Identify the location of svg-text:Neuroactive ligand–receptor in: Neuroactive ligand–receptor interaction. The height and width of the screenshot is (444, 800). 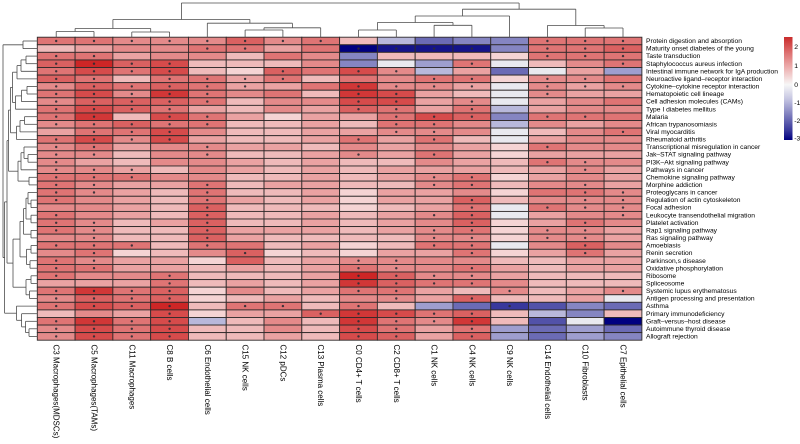
(704, 79).